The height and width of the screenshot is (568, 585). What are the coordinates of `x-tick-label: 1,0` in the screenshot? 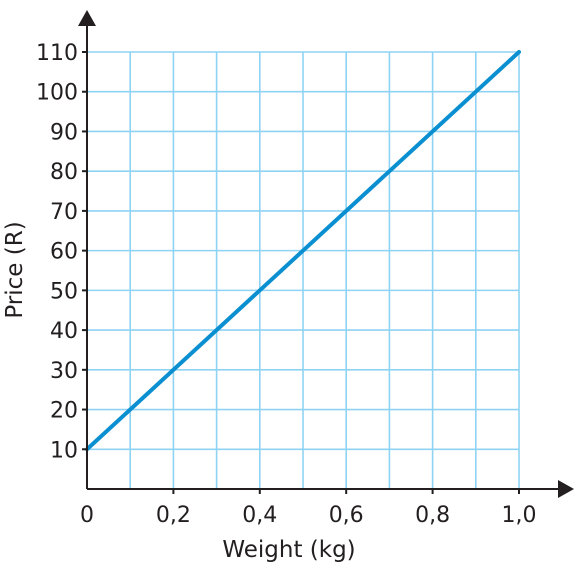 It's located at (519, 515).